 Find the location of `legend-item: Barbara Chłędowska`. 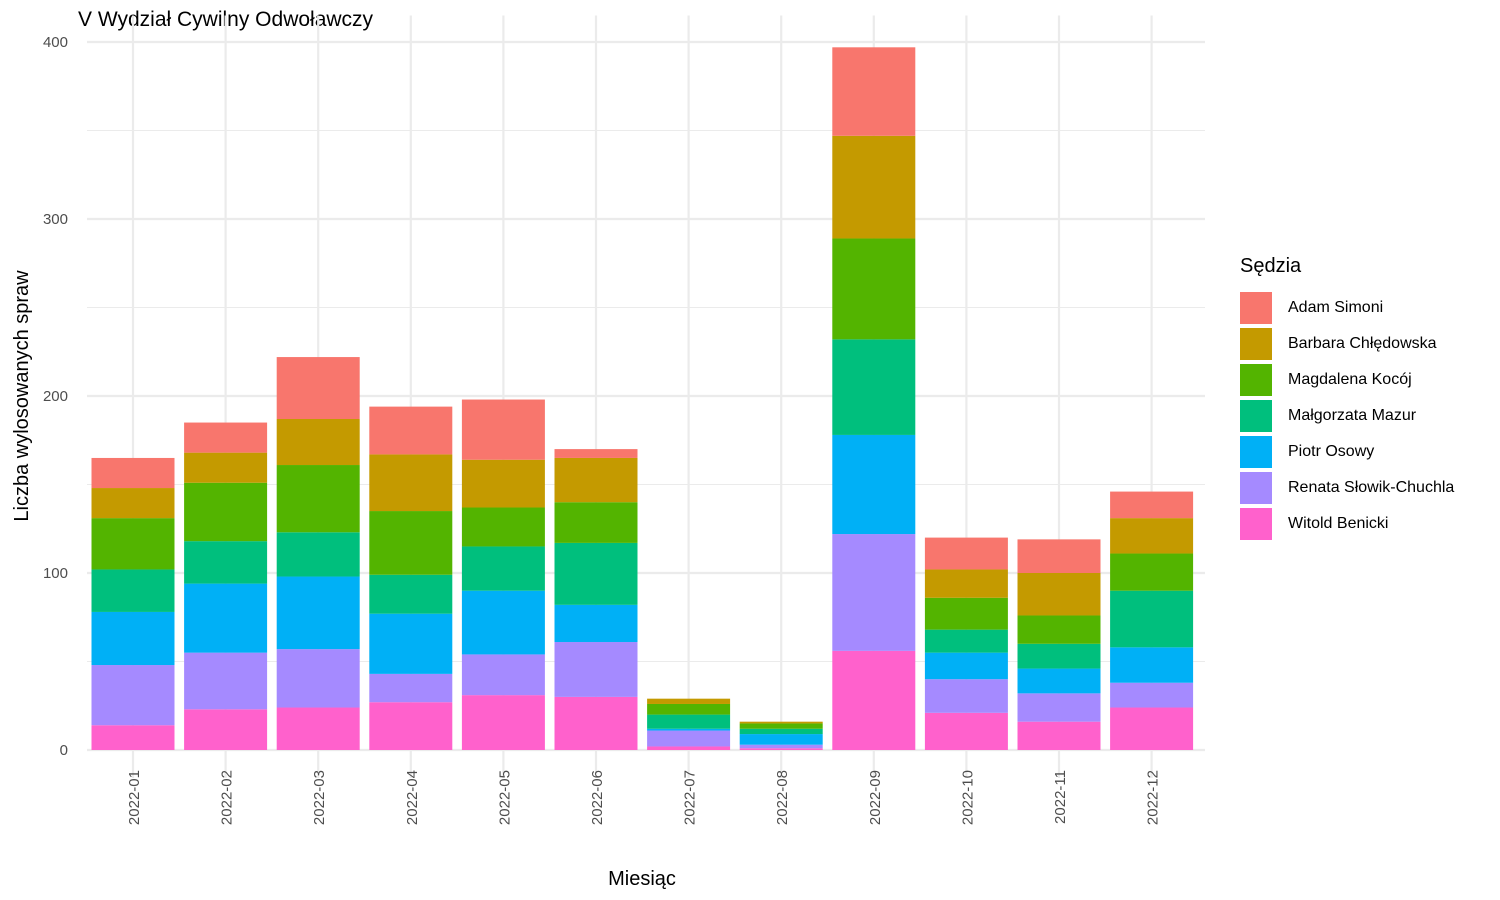

legend-item: Barbara Chłędowska is located at coordinates (1347, 344).